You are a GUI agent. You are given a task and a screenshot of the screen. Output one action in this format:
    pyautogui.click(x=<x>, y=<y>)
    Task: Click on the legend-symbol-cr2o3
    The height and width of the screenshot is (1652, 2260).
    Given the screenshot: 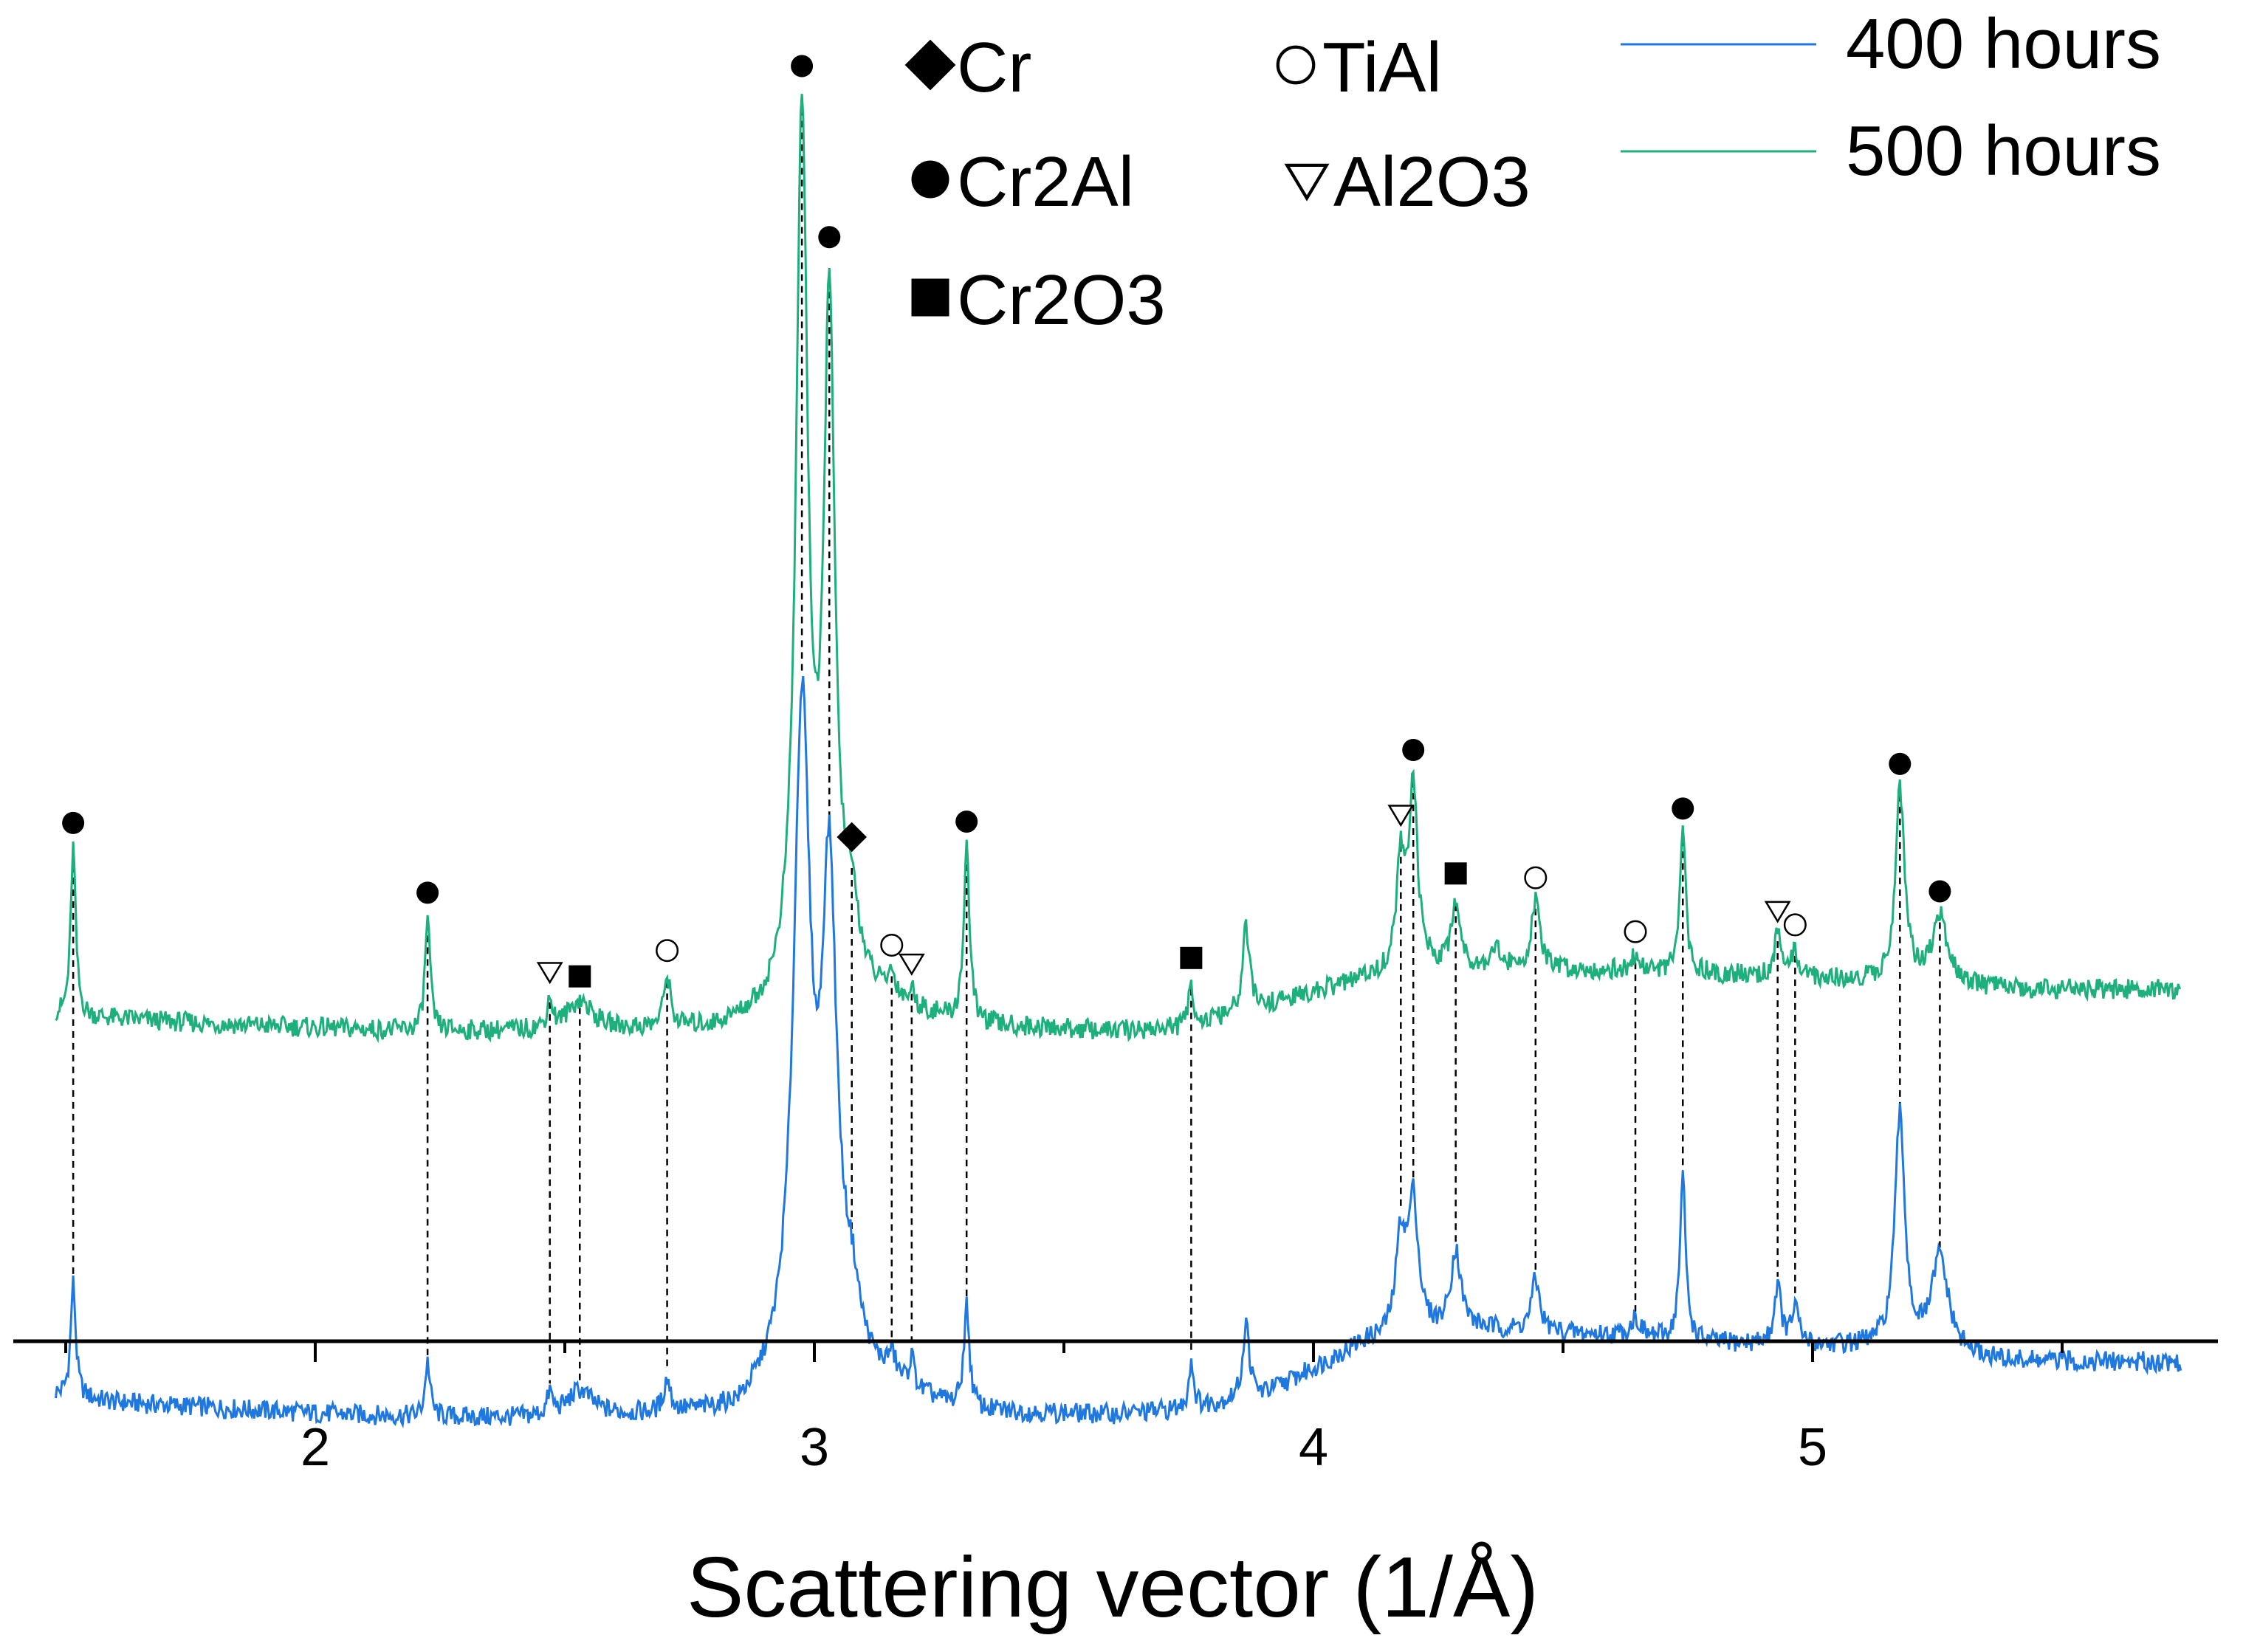 What is the action you would take?
    pyautogui.click(x=930, y=297)
    